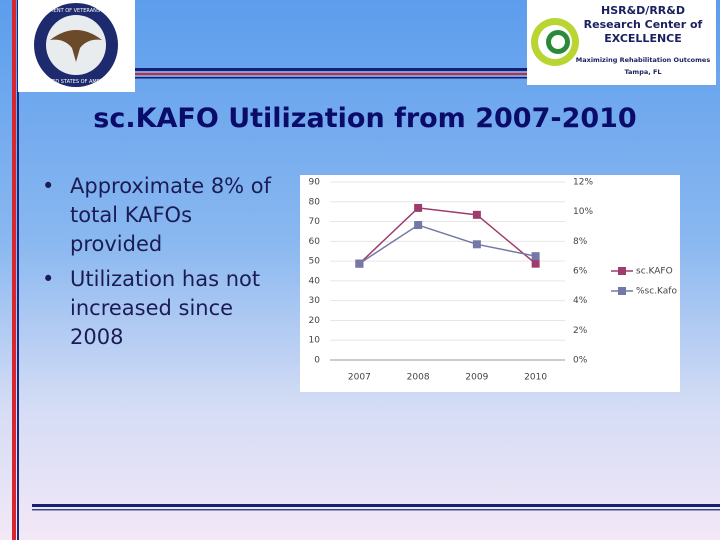 The height and width of the screenshot is (540, 720). Describe the element at coordinates (315, 202) in the screenshot. I see `y-tick-label: 80` at that location.